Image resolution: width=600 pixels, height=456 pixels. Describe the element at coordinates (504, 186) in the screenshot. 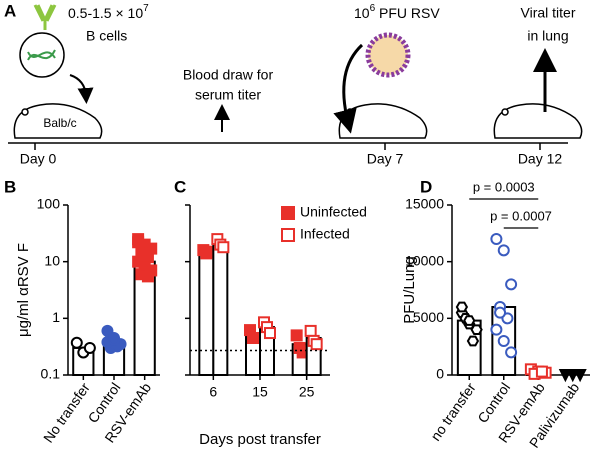

I see `annotation: p = 0.0003` at that location.